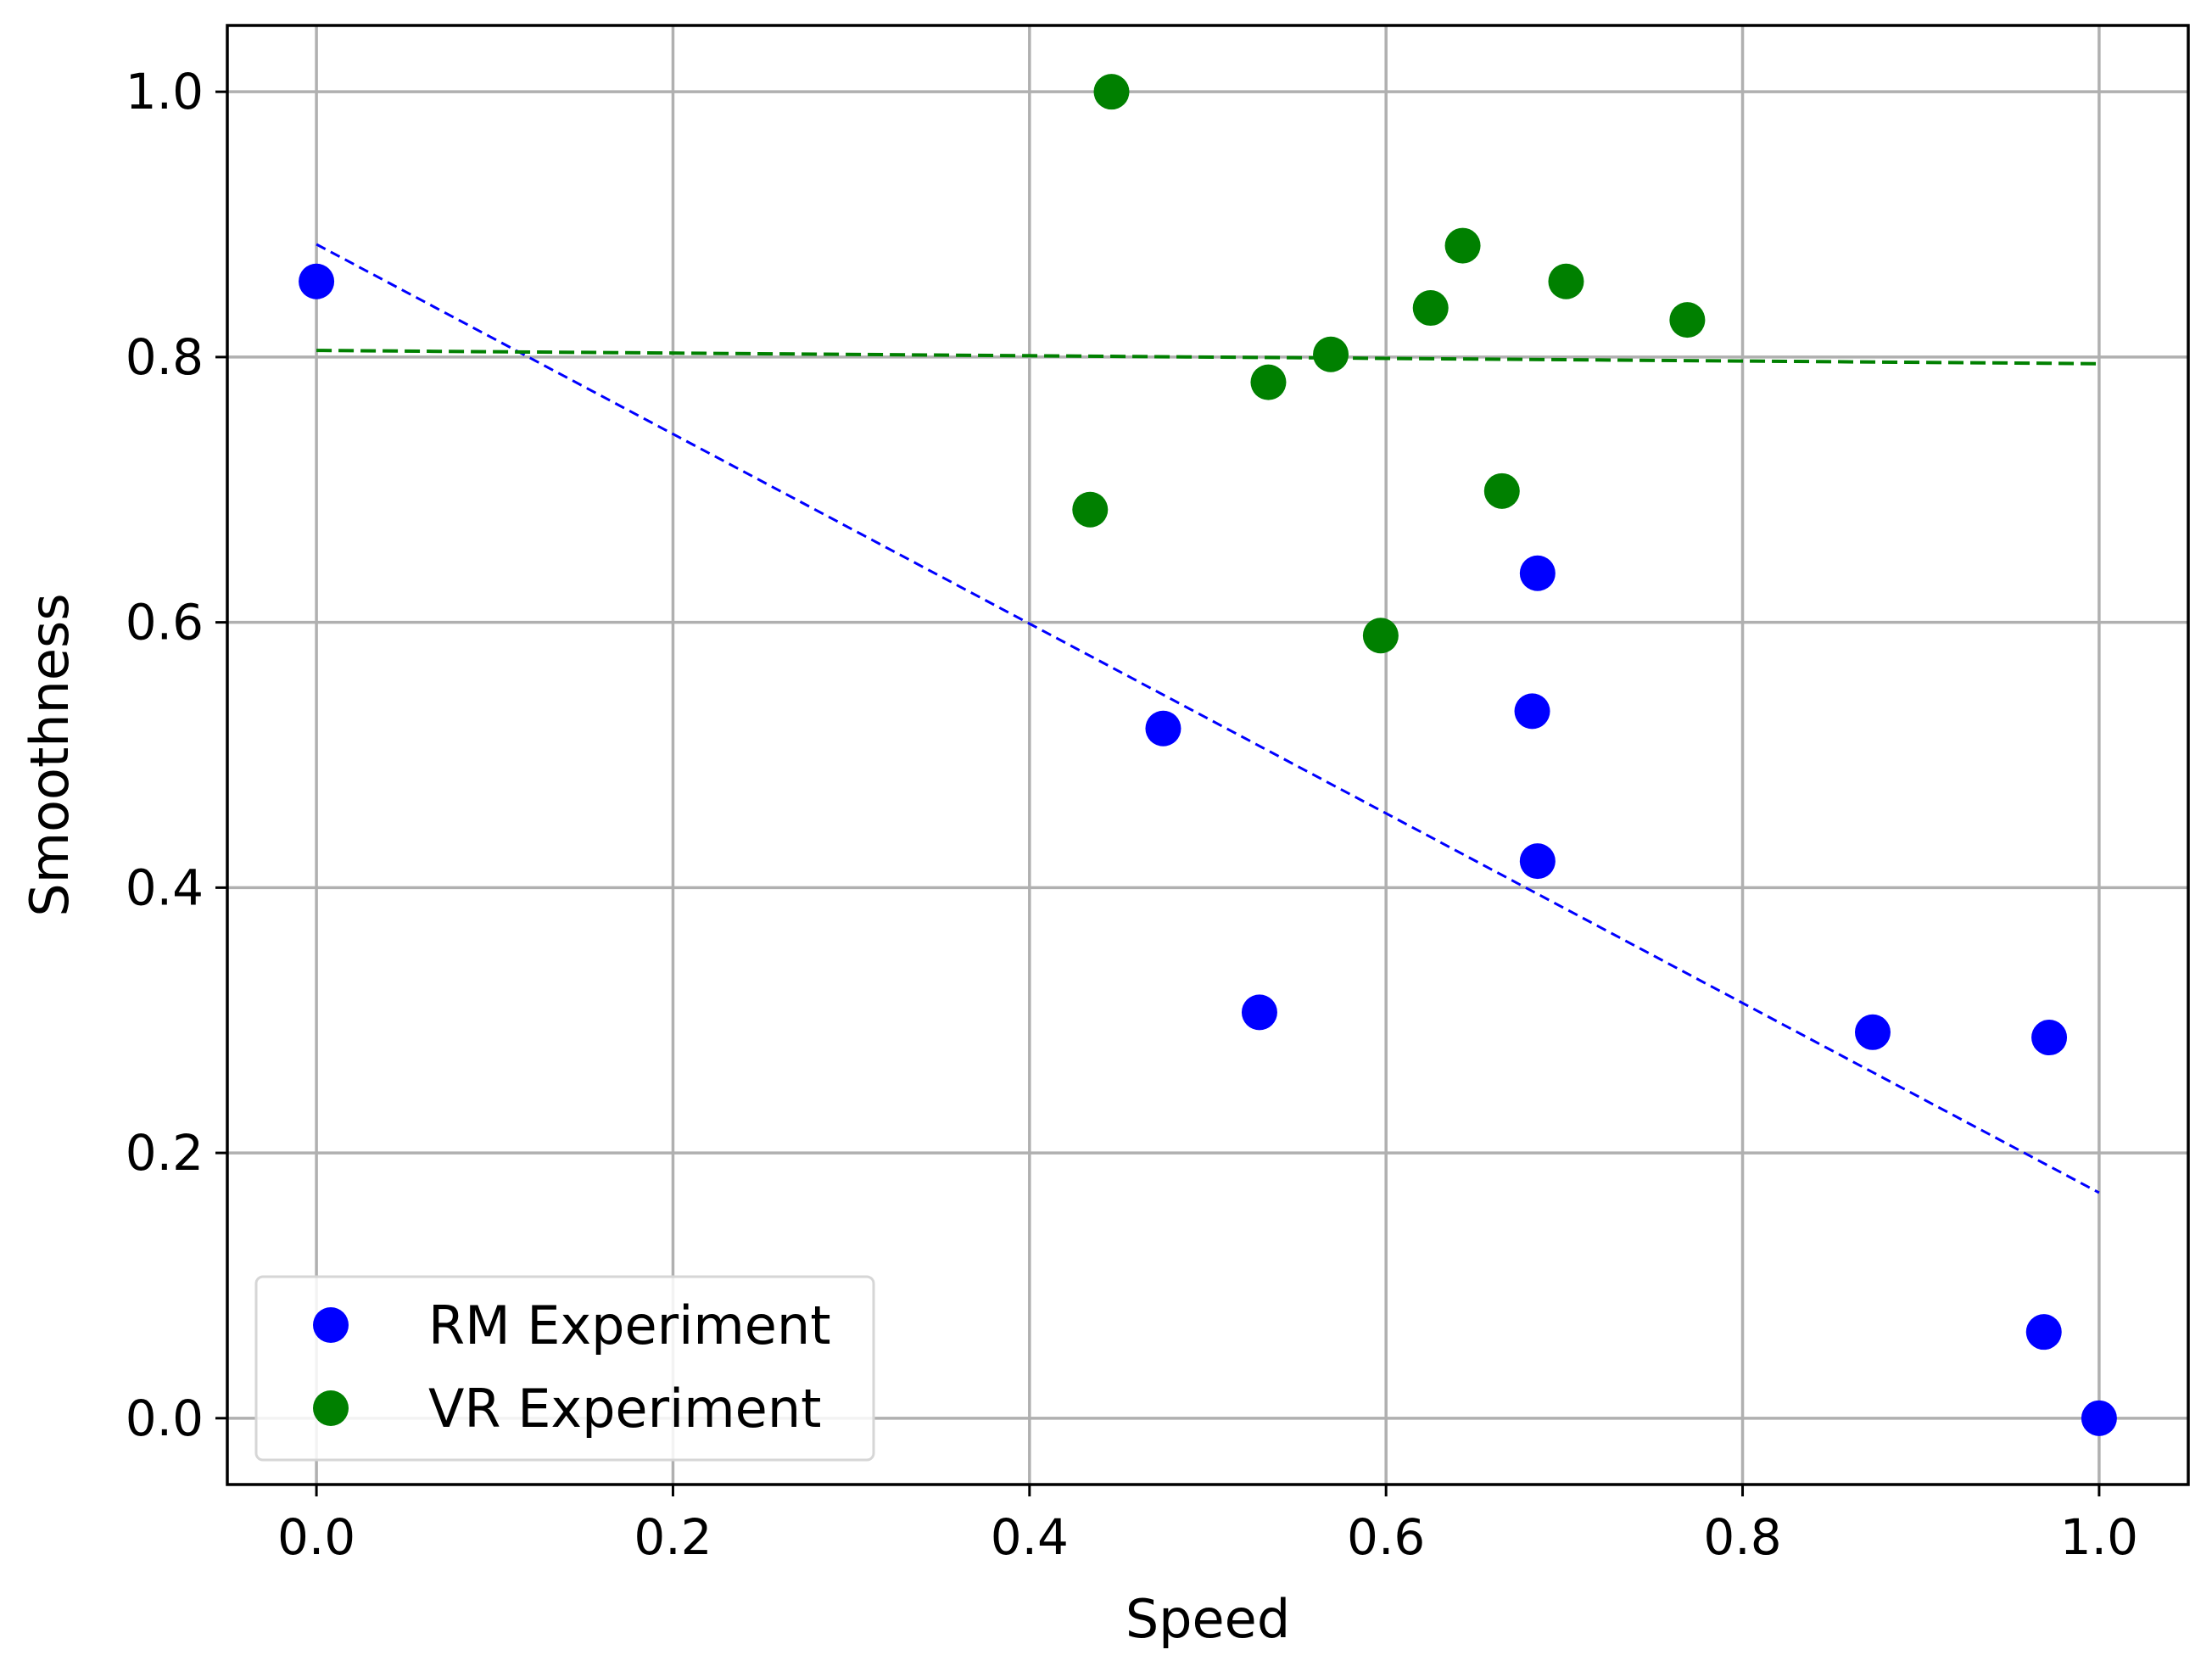  Describe the element at coordinates (165, 622) in the screenshot. I see `y-tick-label: 0.6` at that location.